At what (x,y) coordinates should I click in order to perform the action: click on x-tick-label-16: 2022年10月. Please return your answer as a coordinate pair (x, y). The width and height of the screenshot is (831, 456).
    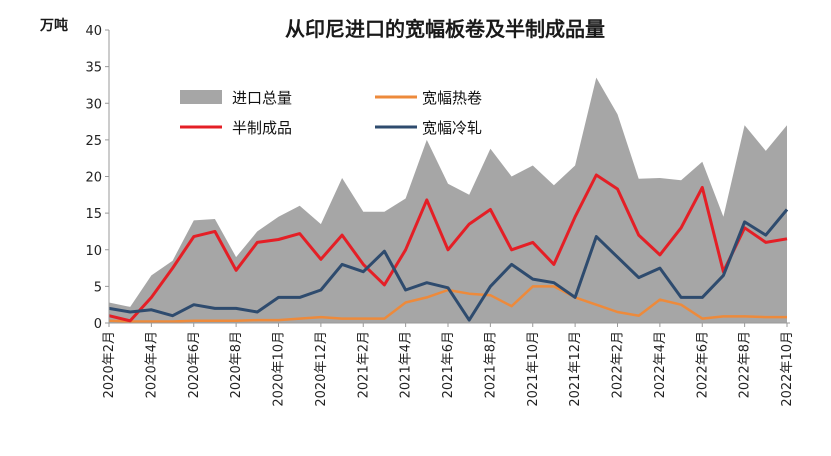
    Looking at the image, I should click on (787, 369).